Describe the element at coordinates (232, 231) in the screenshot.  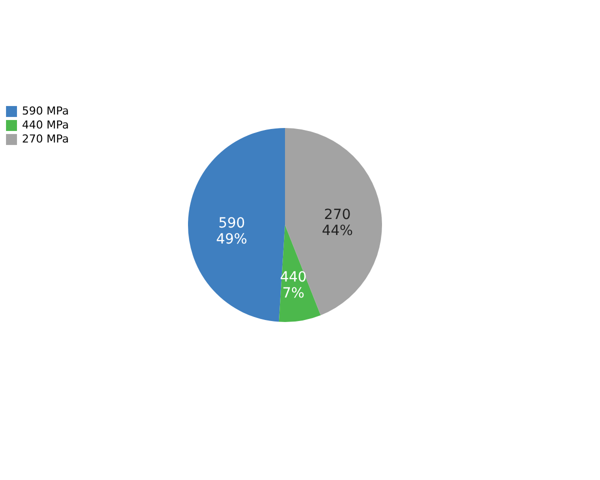
I see `data-label: 590 49%` at that location.